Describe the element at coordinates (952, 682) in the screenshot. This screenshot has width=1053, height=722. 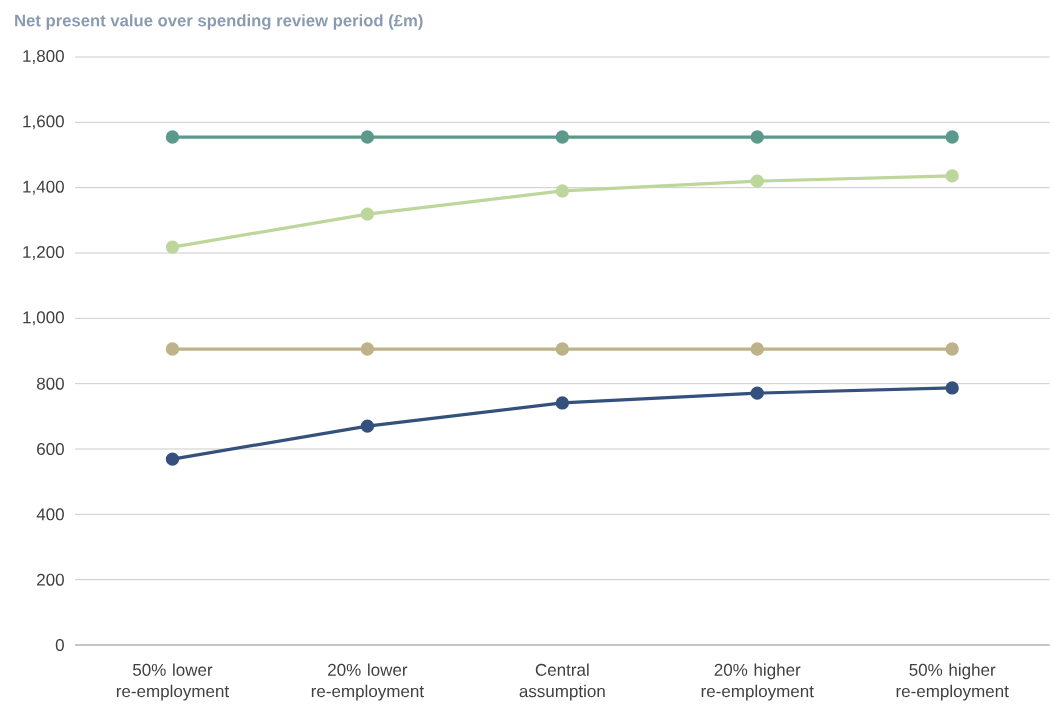
I see `x-tick-label: 50% higher re-employment` at that location.